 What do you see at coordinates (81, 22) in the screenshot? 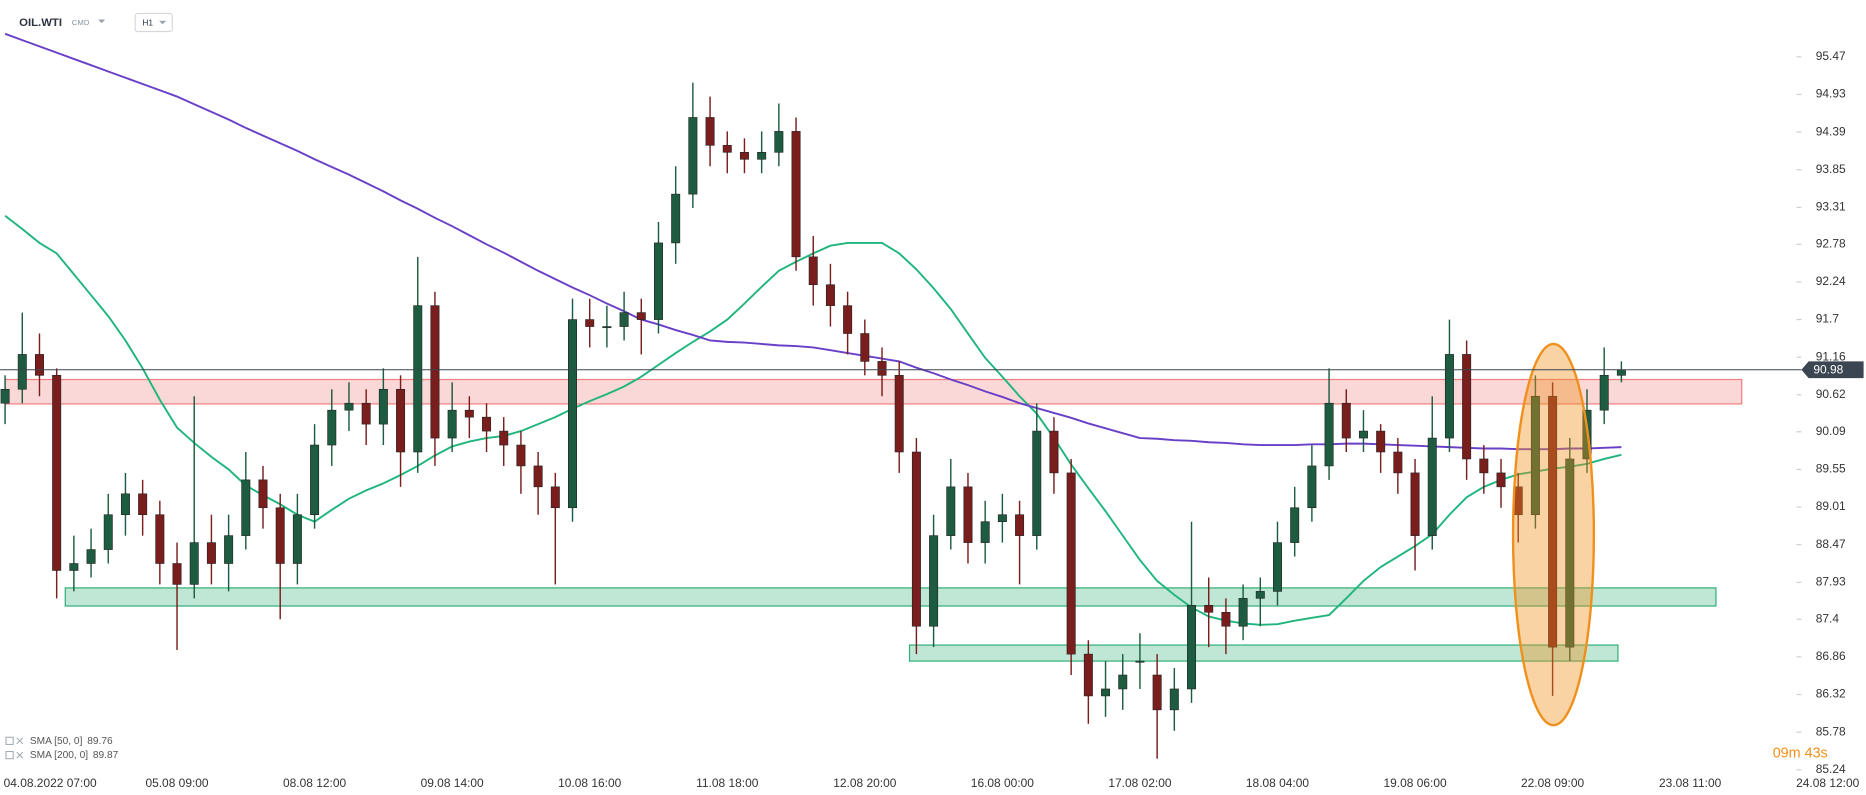
I see `market: CMD` at bounding box center [81, 22].